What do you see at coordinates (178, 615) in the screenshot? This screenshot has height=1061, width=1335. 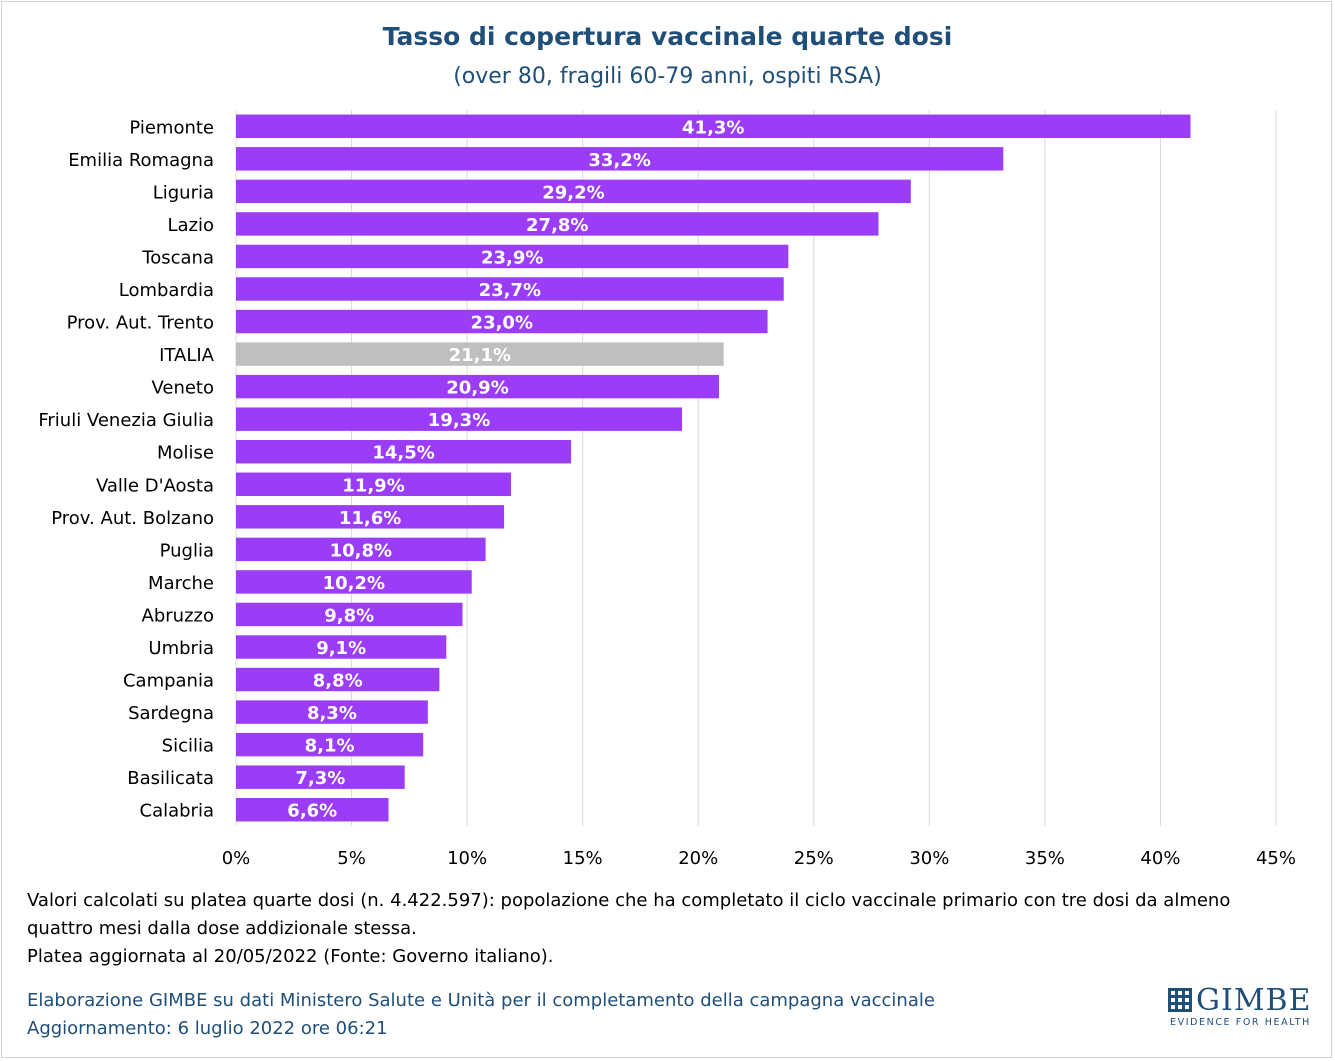 I see `category-label: Abruzzo` at bounding box center [178, 615].